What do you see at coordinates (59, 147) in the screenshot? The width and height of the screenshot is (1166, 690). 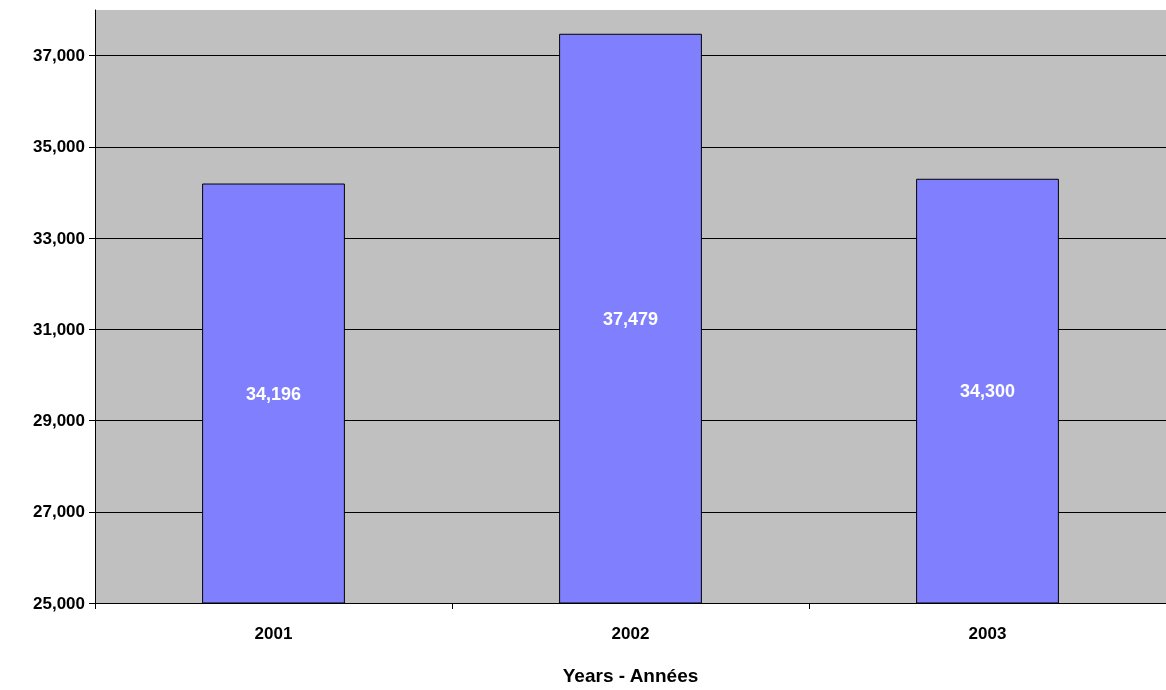 I see `y-tick-label: 35,000` at bounding box center [59, 147].